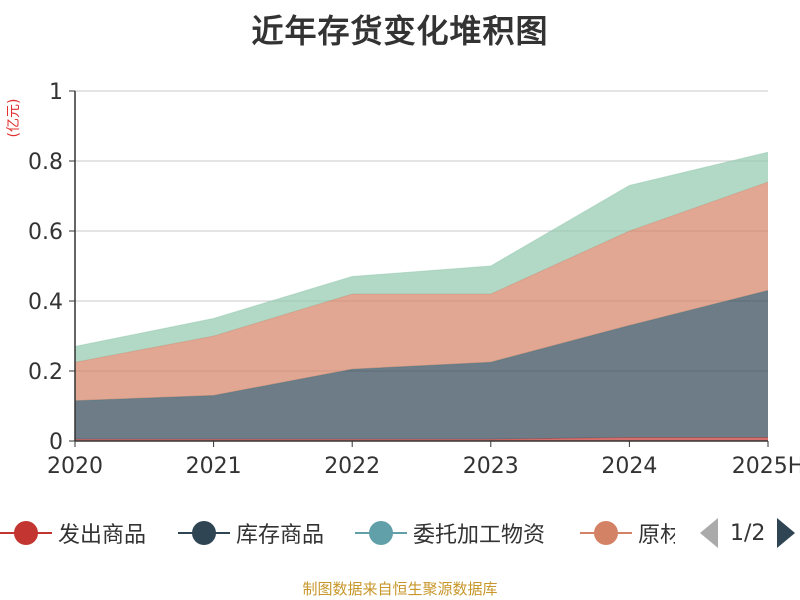 The height and width of the screenshot is (600, 800). What do you see at coordinates (629, 466) in the screenshot?
I see `x-tick-label: 2024` at bounding box center [629, 466].